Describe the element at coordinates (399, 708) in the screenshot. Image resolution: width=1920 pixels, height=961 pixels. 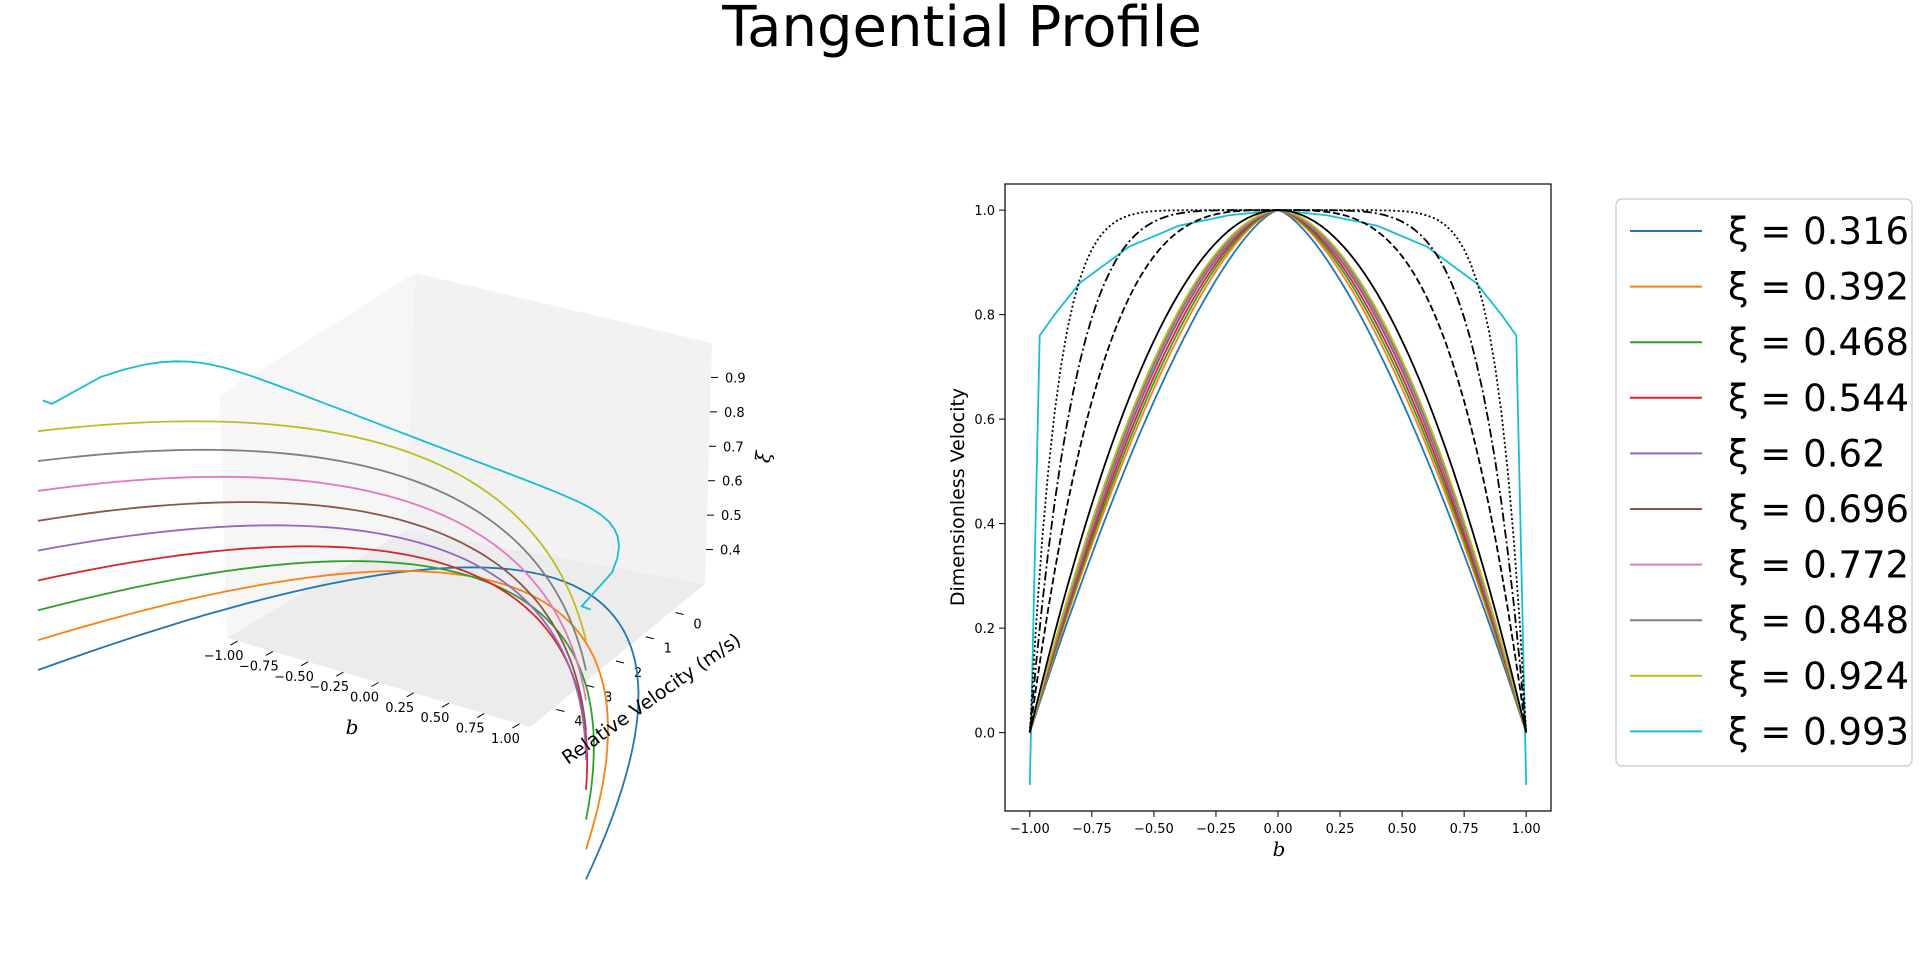
I see `x-tick-label-3d: 0.25` at that location.